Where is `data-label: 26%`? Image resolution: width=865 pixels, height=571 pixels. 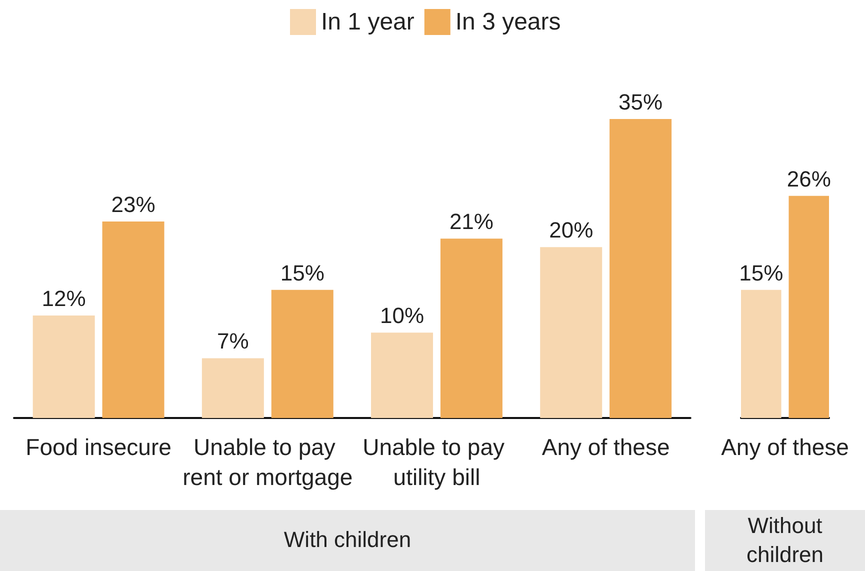 data-label: 26% is located at coordinates (808, 179).